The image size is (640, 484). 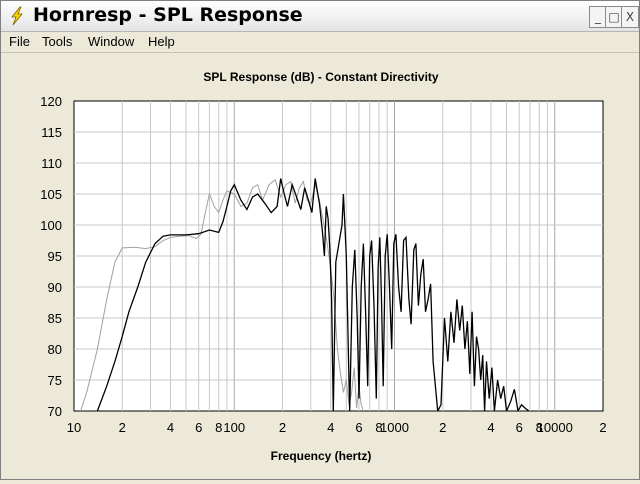 I want to click on y-tick-label: 105, so click(x=51, y=194).